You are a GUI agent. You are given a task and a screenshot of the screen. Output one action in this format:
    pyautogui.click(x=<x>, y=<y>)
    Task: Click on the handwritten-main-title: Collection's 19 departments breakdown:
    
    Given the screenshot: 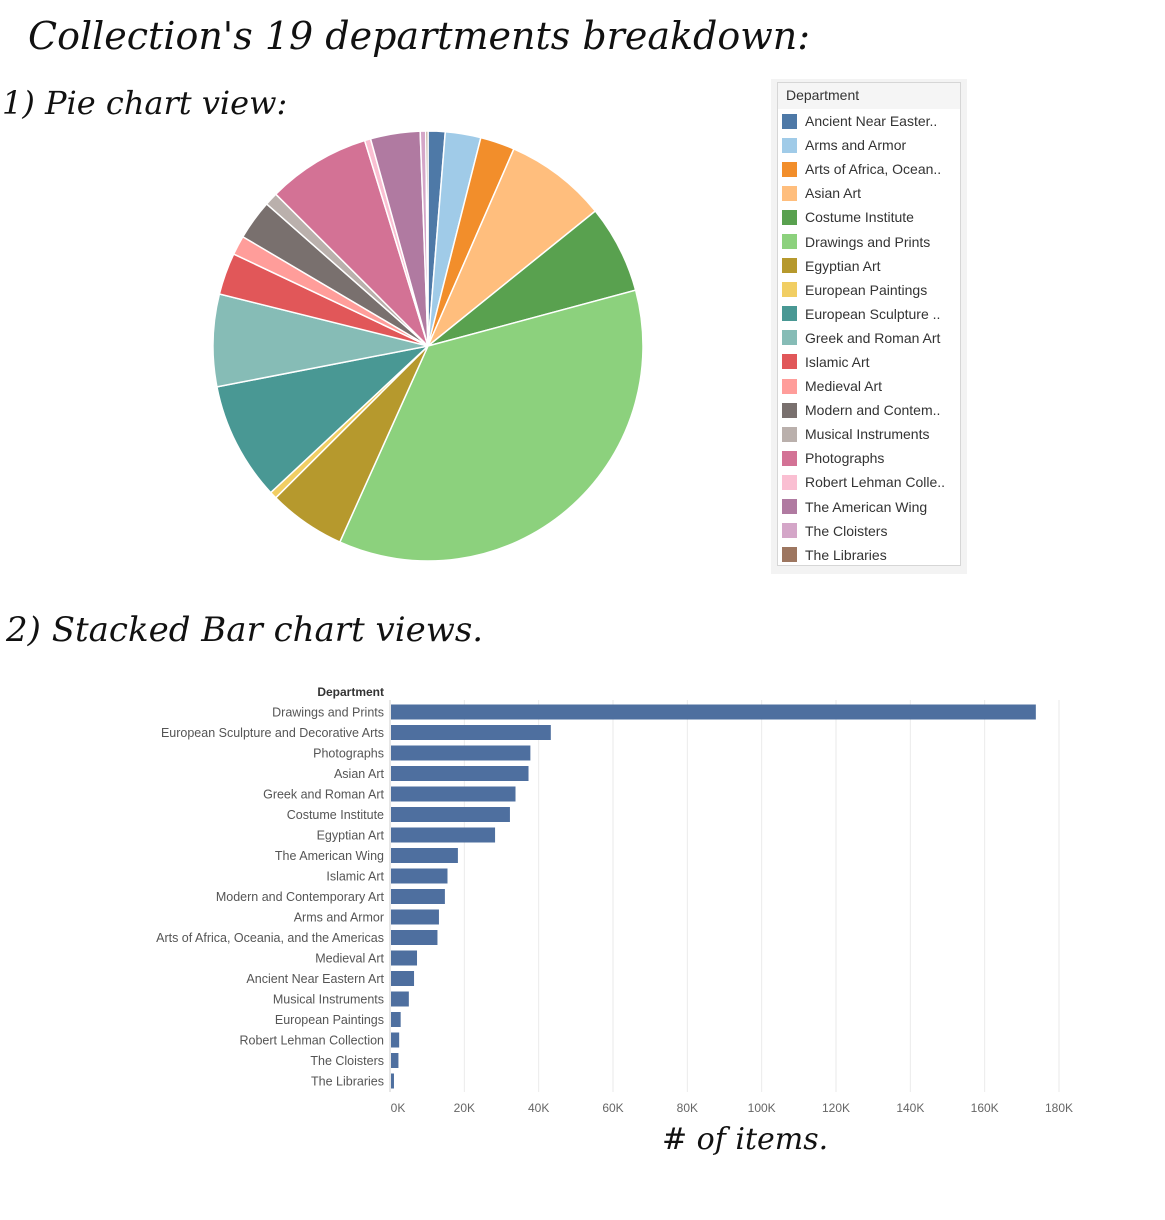 What is the action you would take?
    pyautogui.click(x=419, y=36)
    